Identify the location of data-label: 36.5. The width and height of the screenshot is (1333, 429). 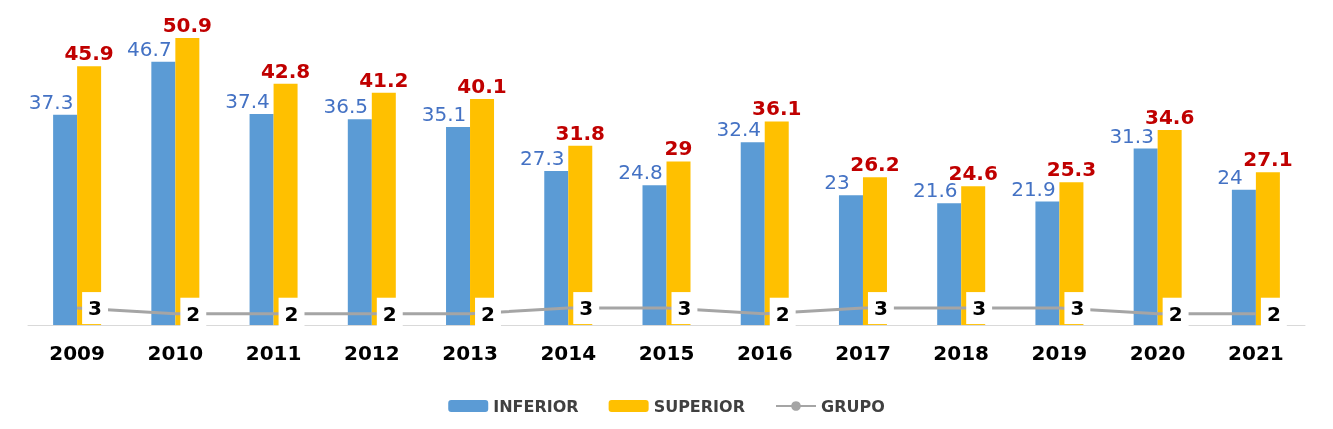
(346, 106).